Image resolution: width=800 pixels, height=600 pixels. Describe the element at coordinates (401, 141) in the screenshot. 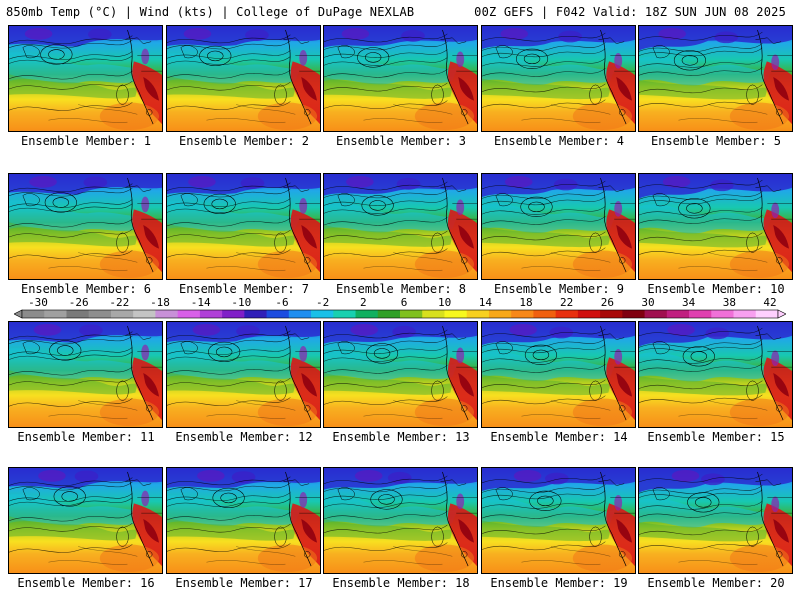

I see `ensemble-member-label: Ensemble Member: 3` at that location.